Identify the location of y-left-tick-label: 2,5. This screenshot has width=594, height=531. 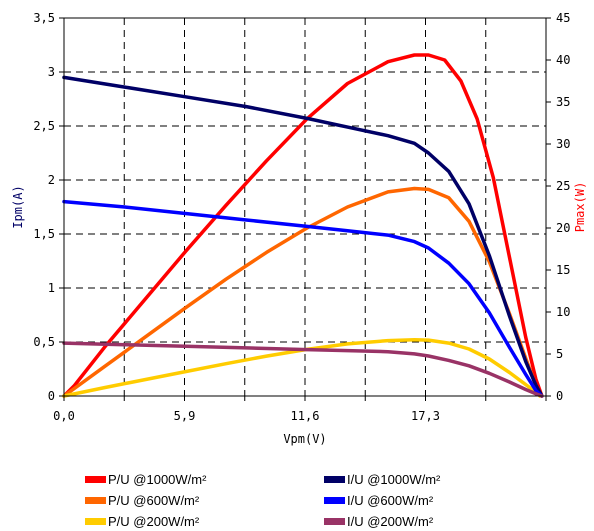
(44, 126).